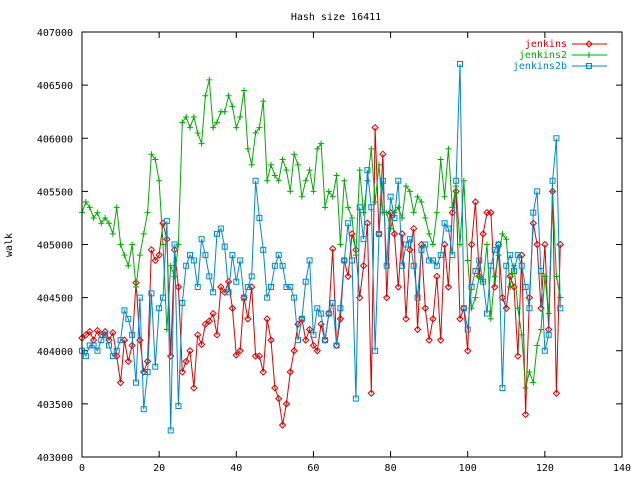 Image resolution: width=640 pixels, height=480 pixels. I want to click on x-tick-label: 80, so click(391, 468).